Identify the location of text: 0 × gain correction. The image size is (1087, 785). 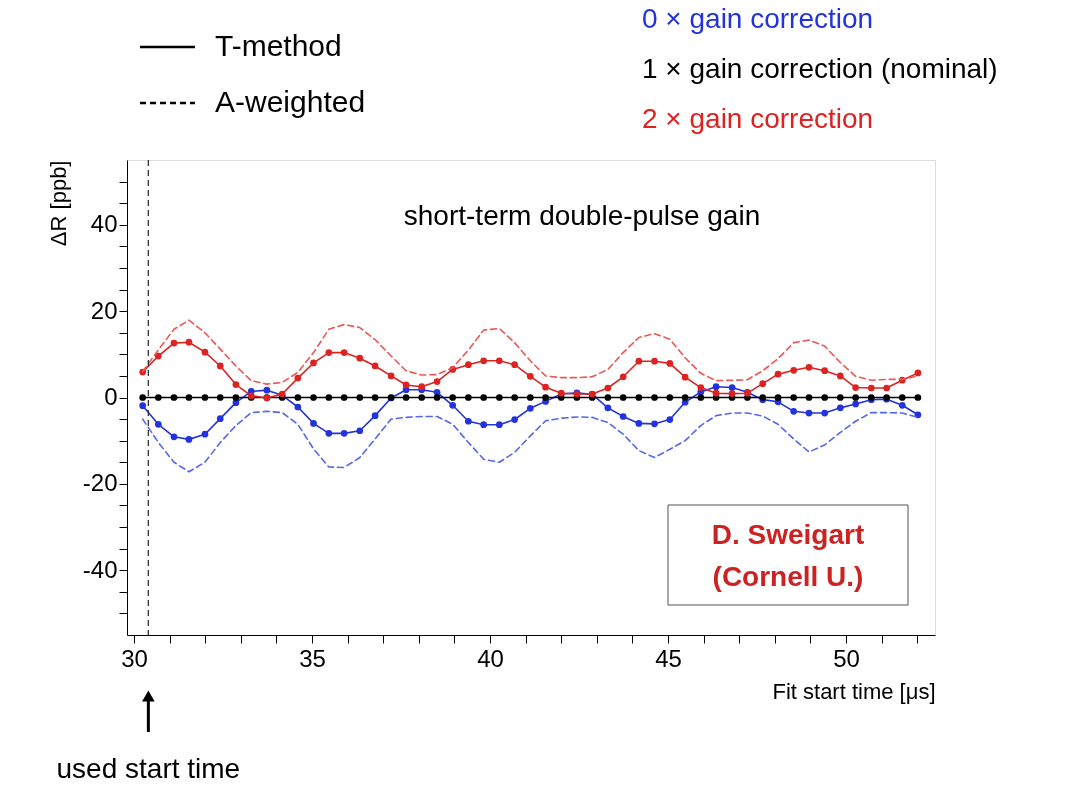
(758, 18).